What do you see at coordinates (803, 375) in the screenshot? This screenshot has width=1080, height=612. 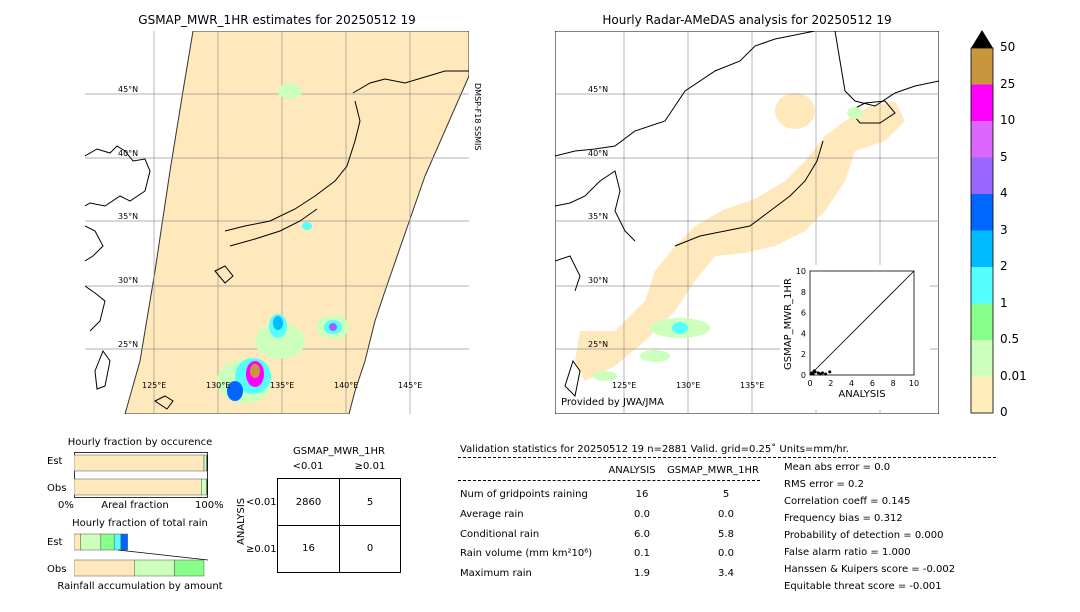 I see `scatter-y-tick: 0` at bounding box center [803, 375].